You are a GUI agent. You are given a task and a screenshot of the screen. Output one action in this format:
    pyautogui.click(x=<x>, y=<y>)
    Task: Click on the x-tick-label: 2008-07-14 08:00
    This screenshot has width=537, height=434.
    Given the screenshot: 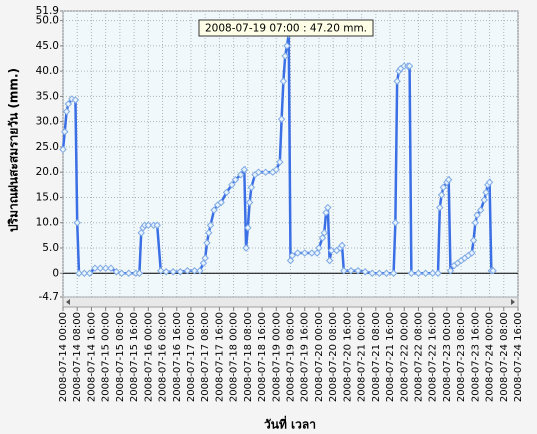 What is the action you would take?
    pyautogui.click(x=77, y=357)
    